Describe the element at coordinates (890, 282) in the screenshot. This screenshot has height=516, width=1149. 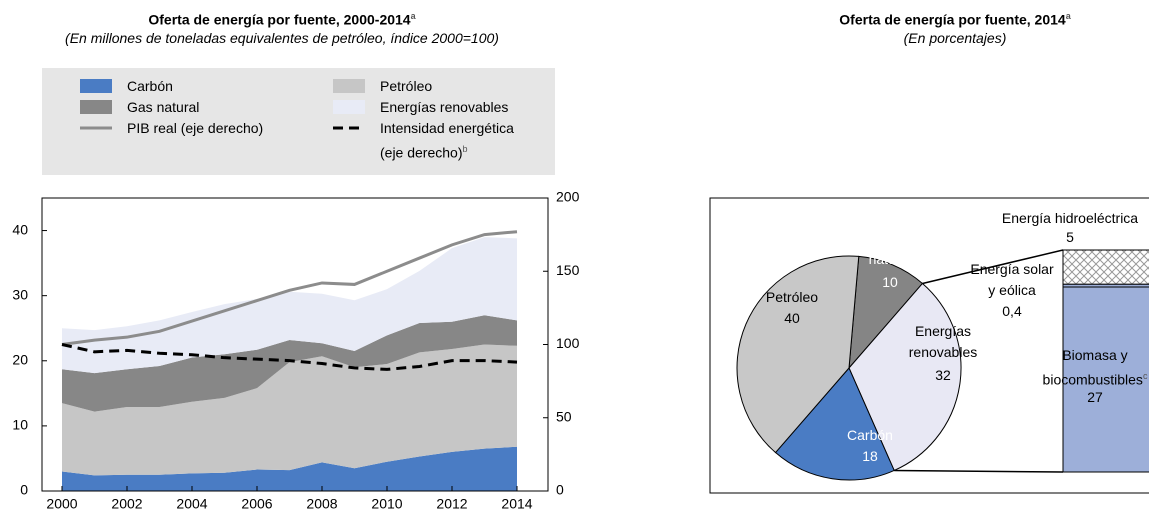
I see `slice-value: 10` at that location.